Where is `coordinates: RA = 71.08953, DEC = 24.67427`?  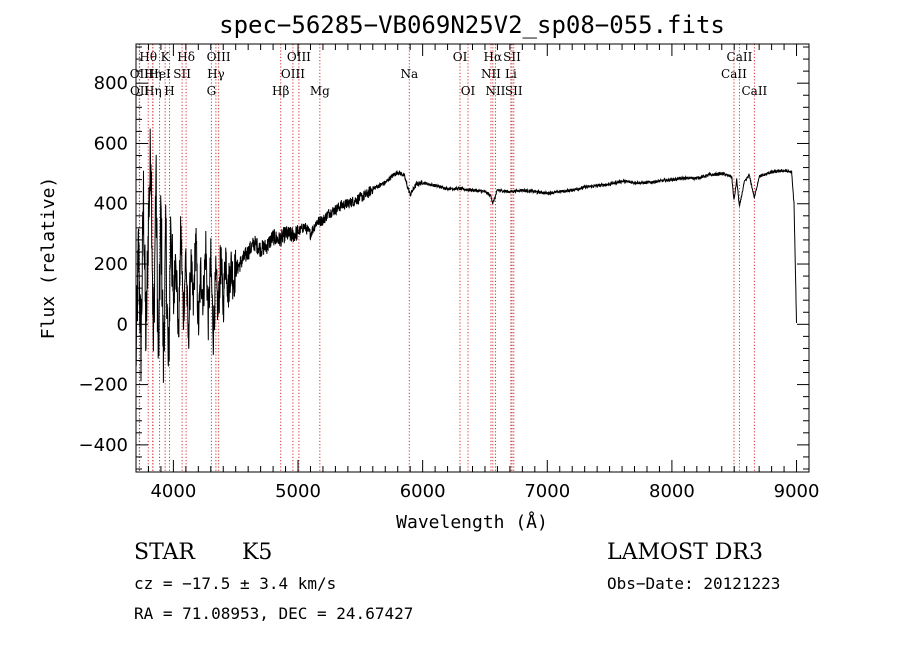
coordinates: RA = 71.08953, DEC = 24.67427 is located at coordinates (274, 613).